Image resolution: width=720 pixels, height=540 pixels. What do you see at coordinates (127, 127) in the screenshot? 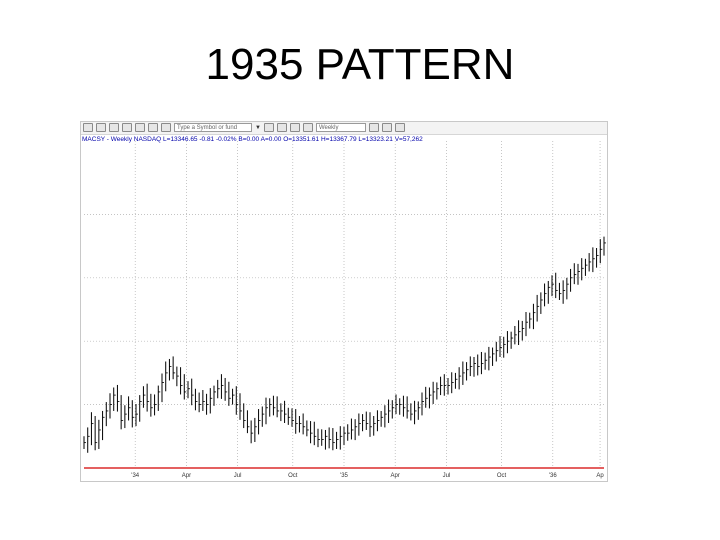
I see `copy-icon` at bounding box center [127, 127].